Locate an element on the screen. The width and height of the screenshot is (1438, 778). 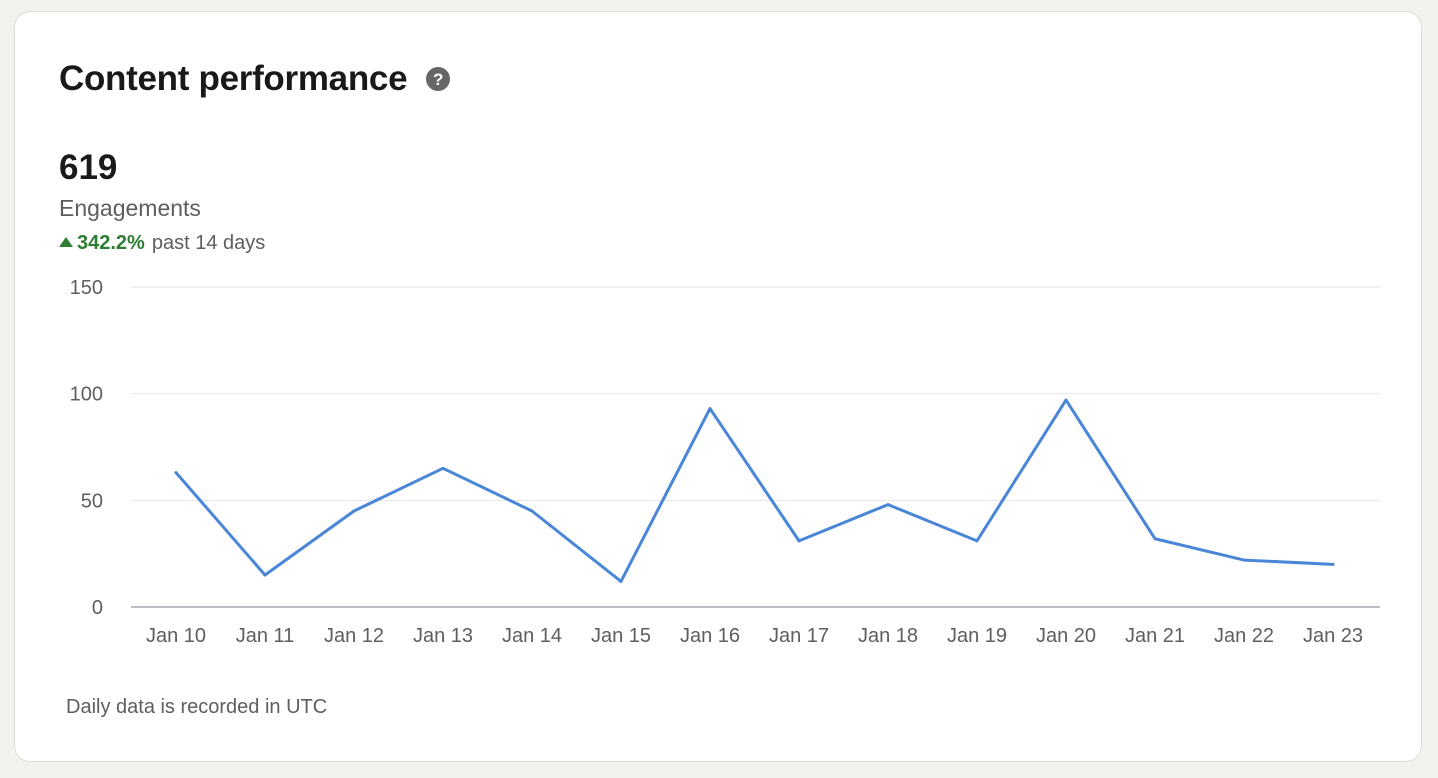
card-title: Content performance is located at coordinates (233, 78).